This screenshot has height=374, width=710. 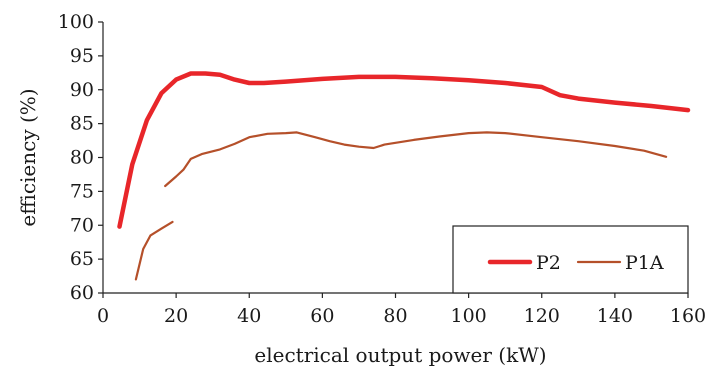 What do you see at coordinates (400, 355) in the screenshot?
I see `x-axis-title: electrical output power (kW)` at bounding box center [400, 355].